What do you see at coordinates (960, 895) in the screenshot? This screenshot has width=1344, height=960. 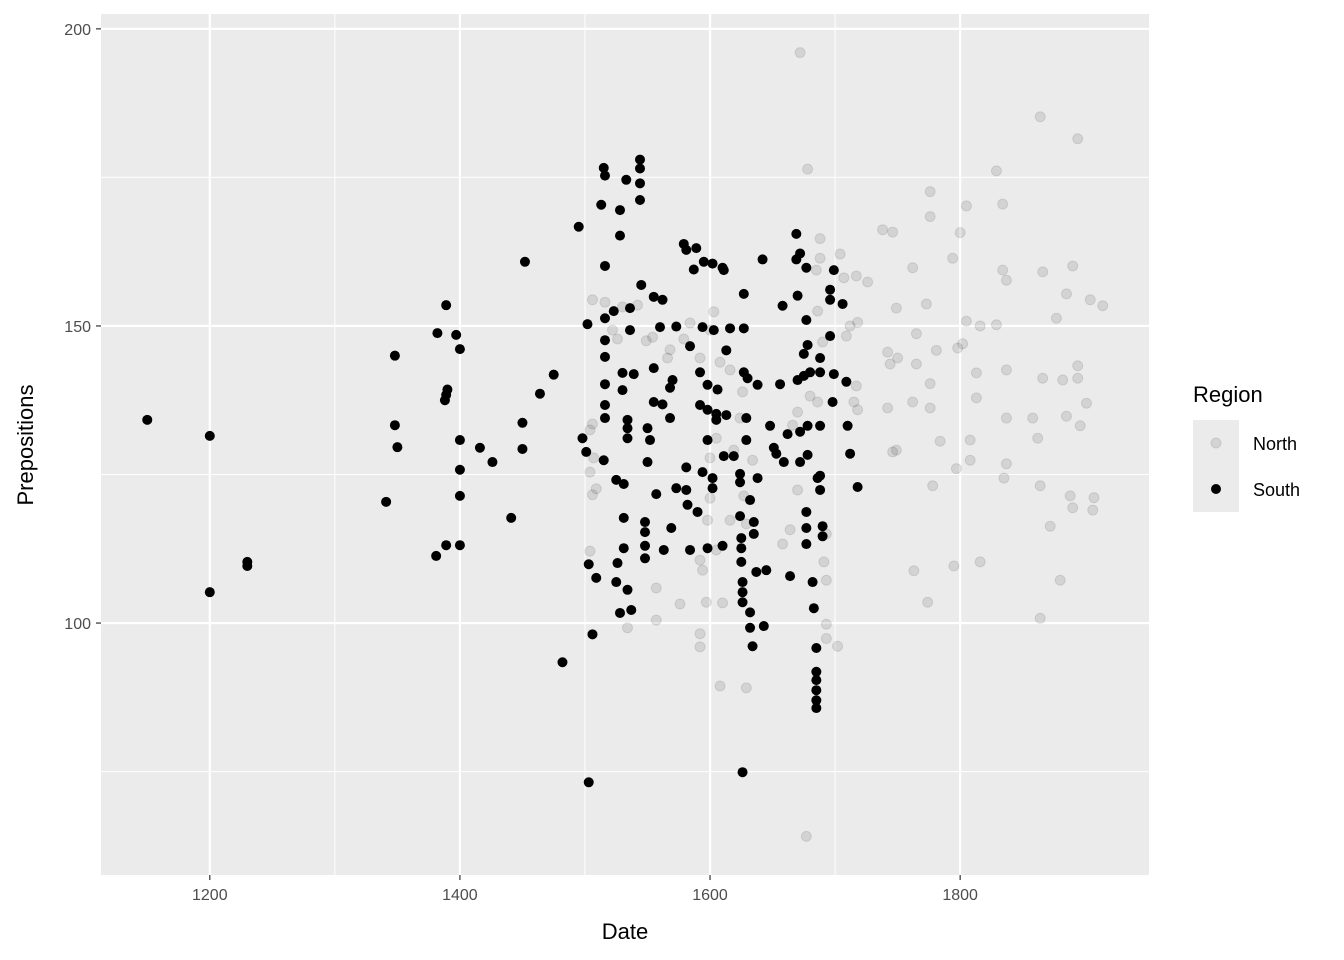 I see `x-tick-label: 1800` at bounding box center [960, 895].